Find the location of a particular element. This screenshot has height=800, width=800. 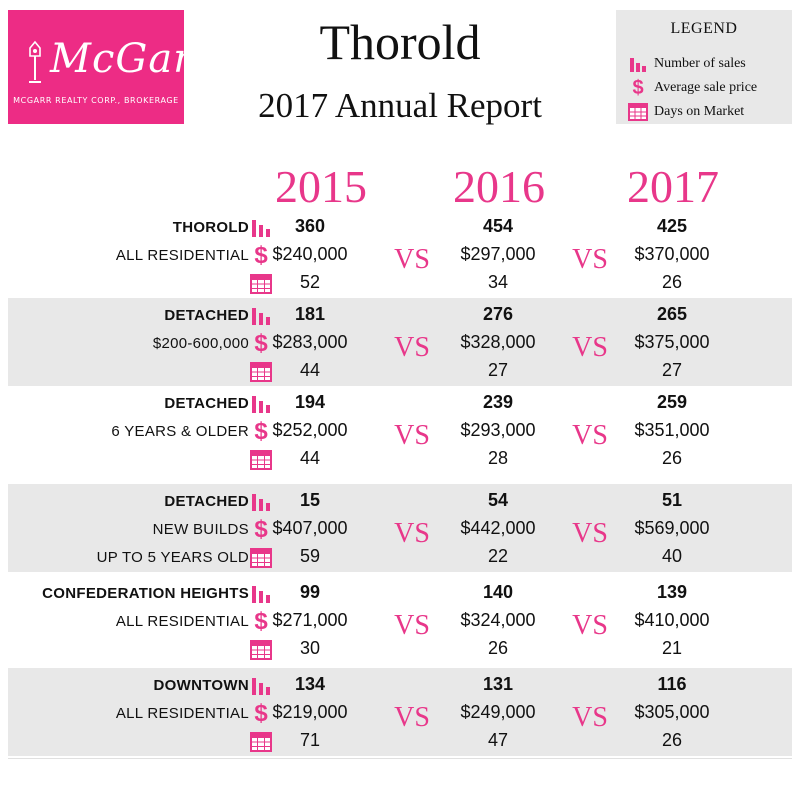

legend-item-sales: Number of sales is located at coordinates (686, 64).